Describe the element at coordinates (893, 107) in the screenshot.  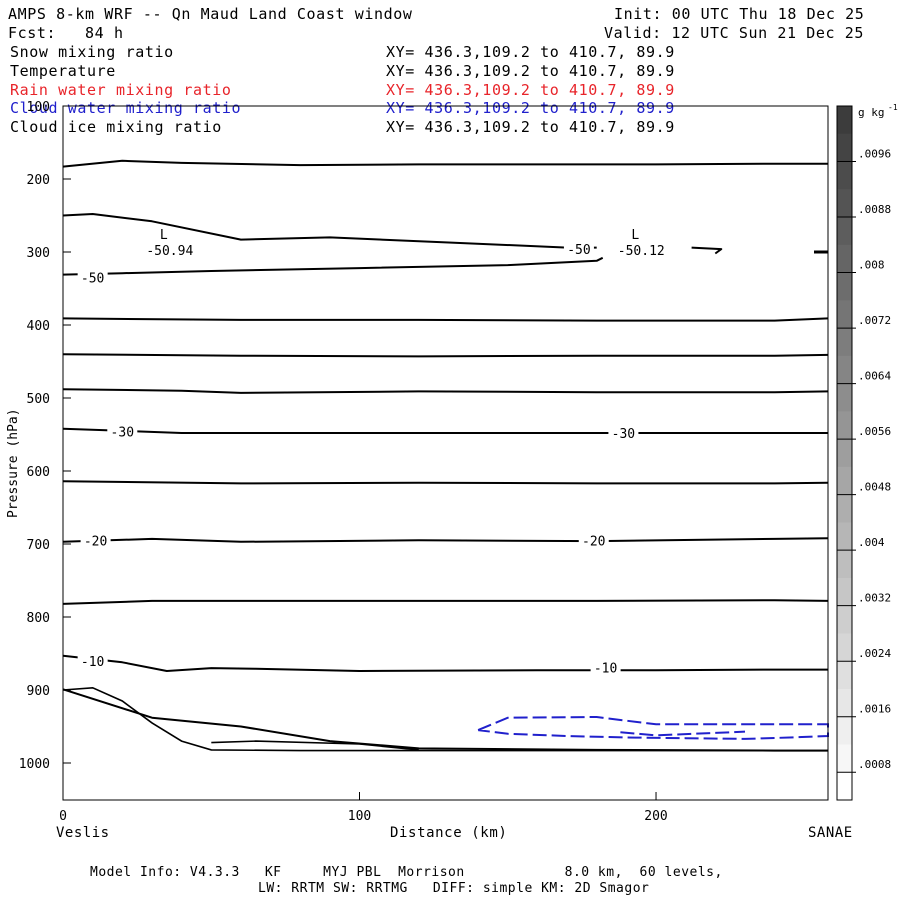
I see `colorbar-unit-exponent: -1` at that location.